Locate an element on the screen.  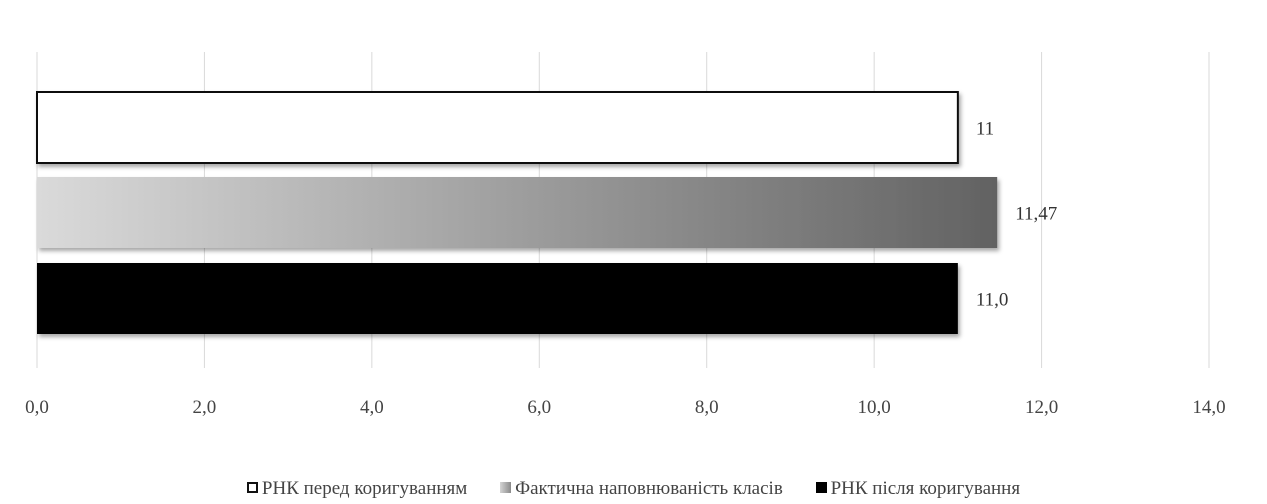
legend-label-actual-occupancy: Фактична наповнюваність класів is located at coordinates (649, 488).